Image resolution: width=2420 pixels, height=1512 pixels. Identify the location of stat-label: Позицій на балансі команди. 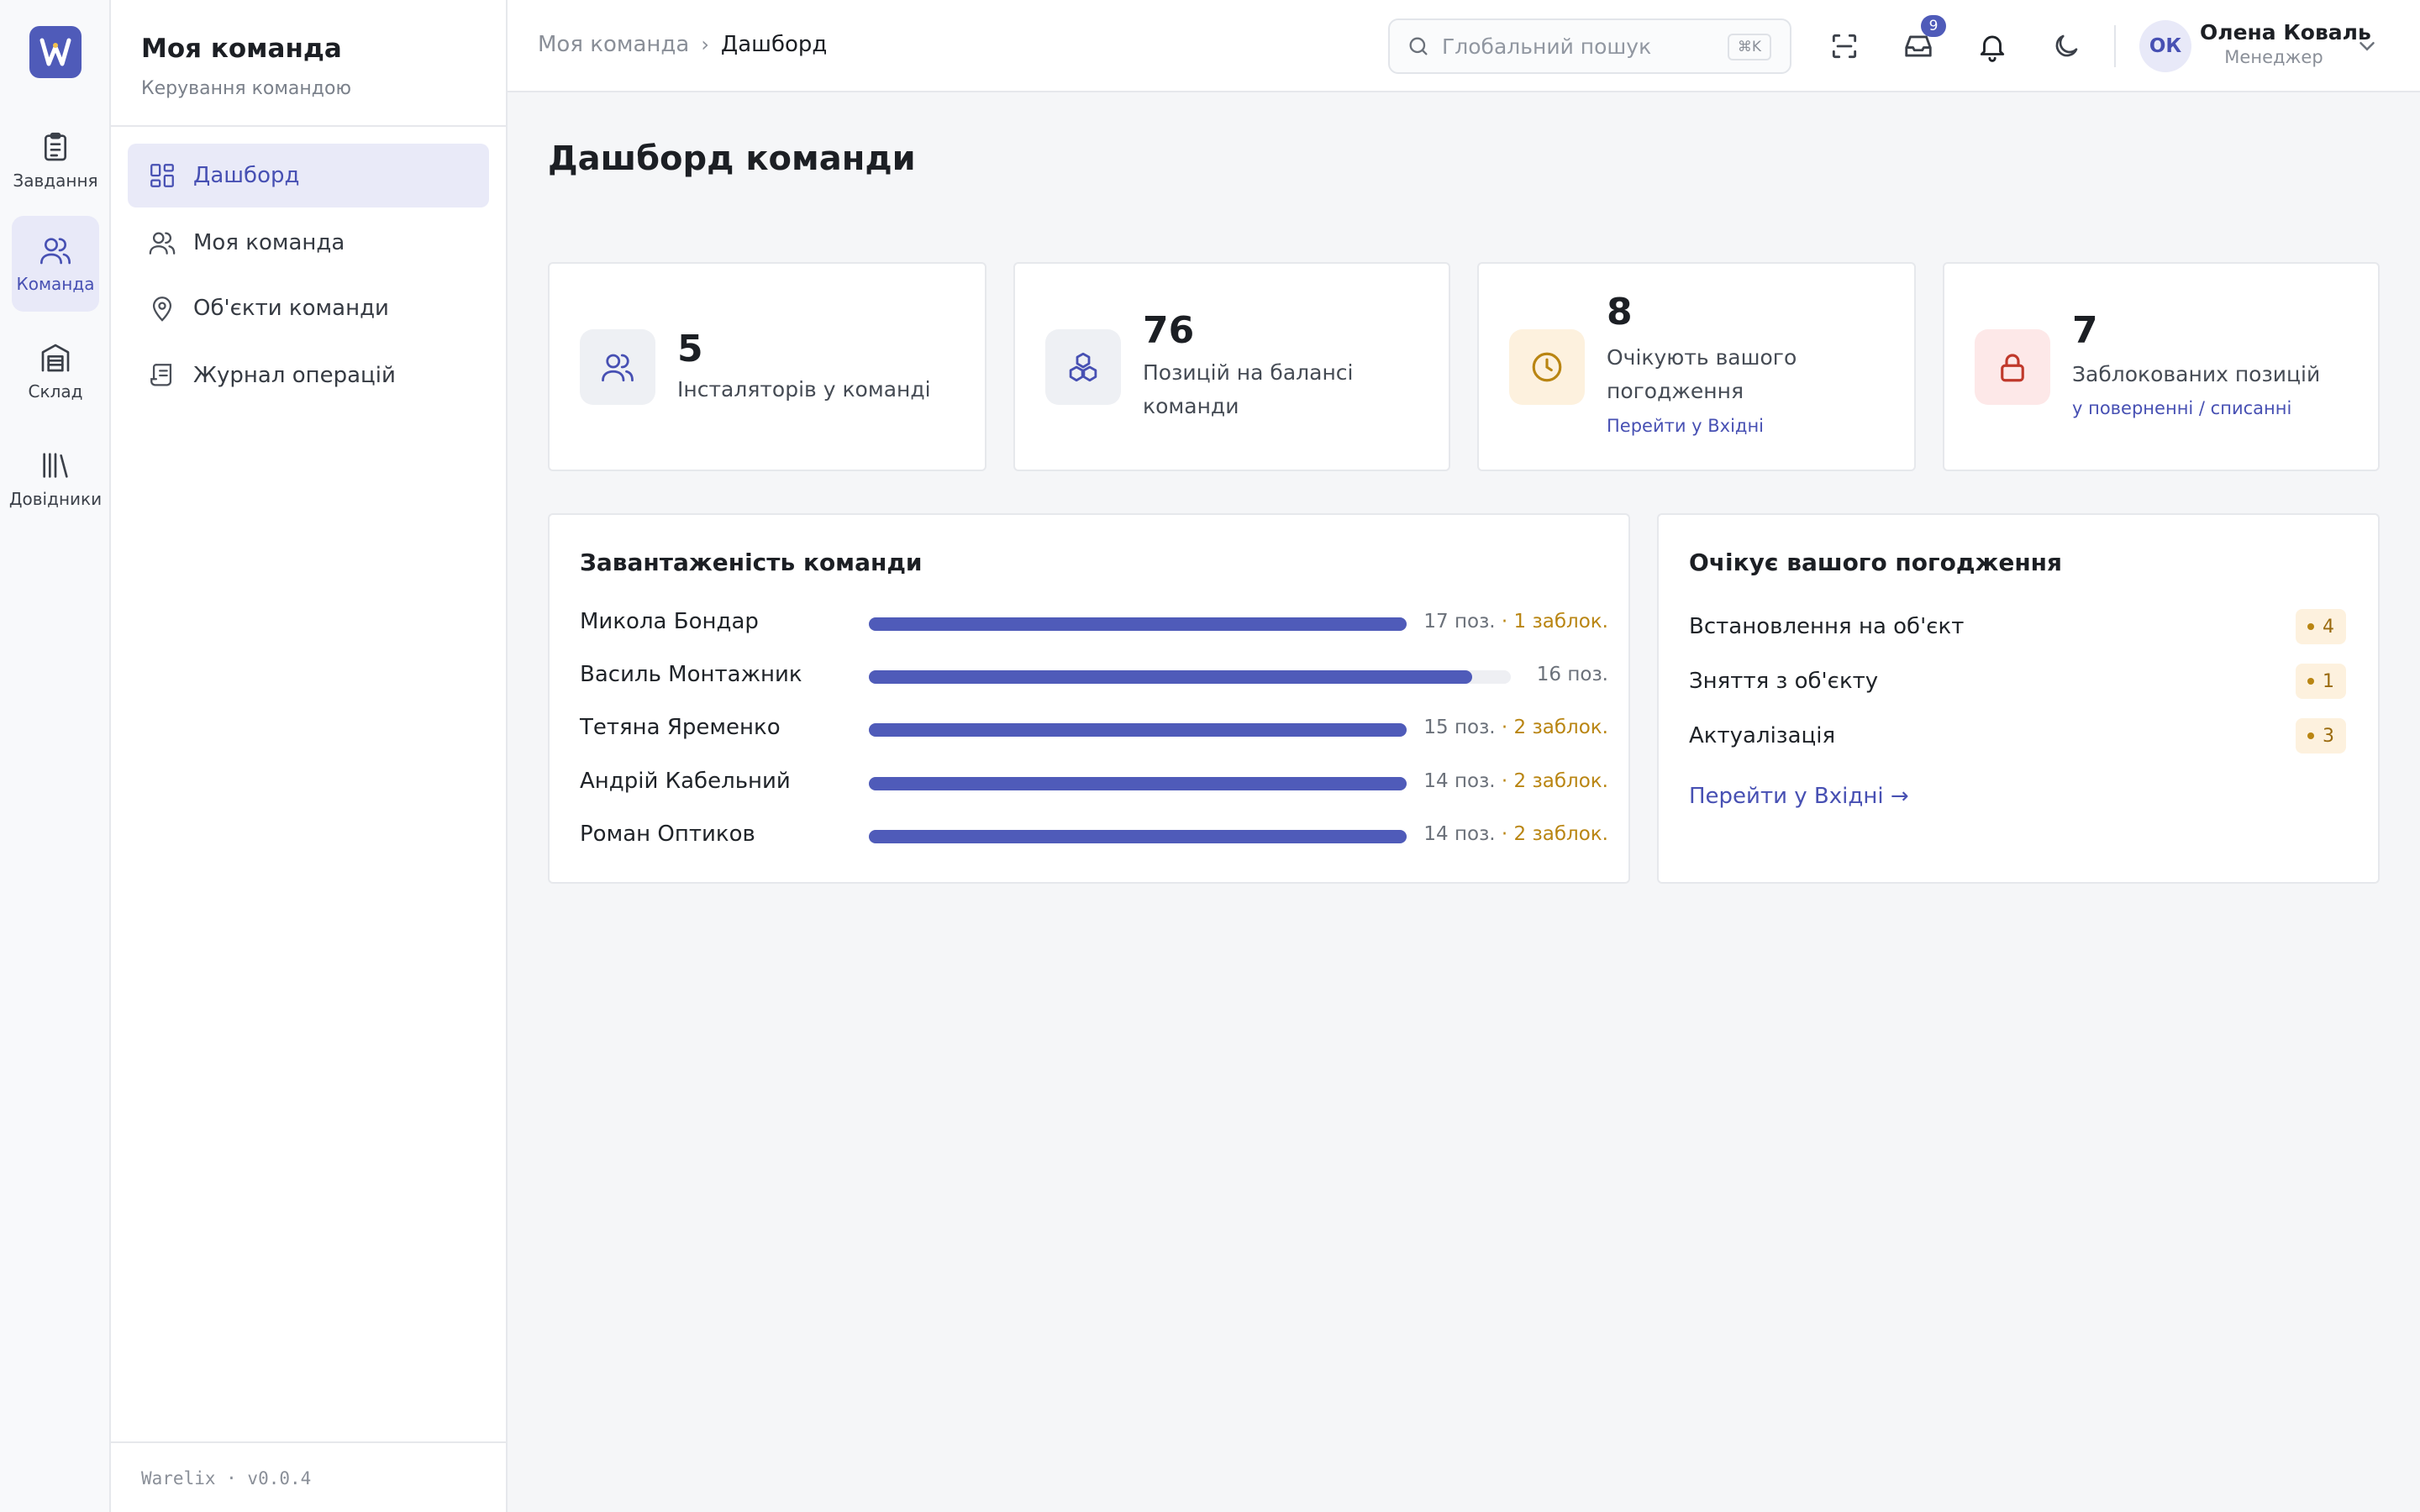
(1248, 389).